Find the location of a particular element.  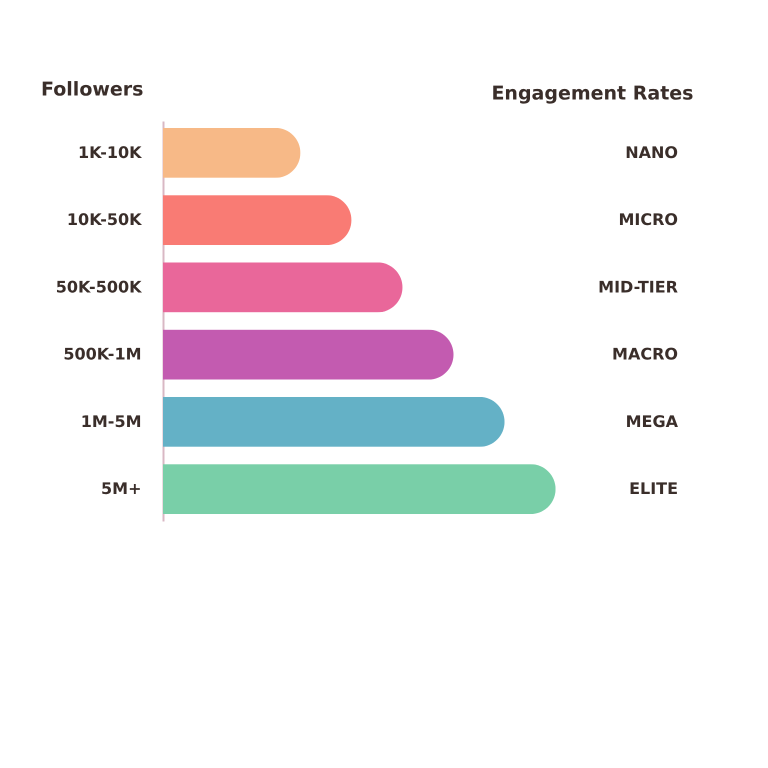

y-tick-label: 500K-1M is located at coordinates (102, 354).